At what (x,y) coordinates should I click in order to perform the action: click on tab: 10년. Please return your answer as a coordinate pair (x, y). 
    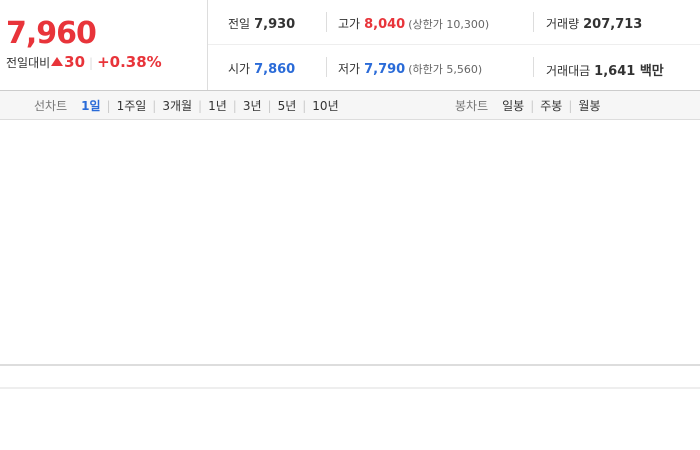
    Looking at the image, I should click on (325, 106).